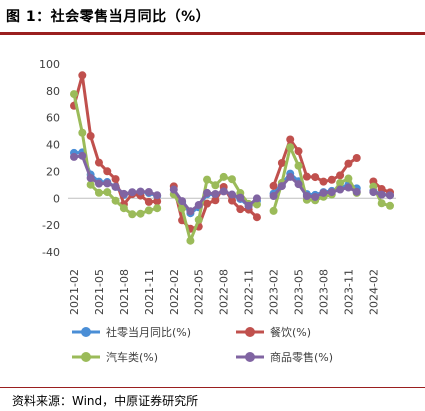  I want to click on x-tick-label: 2023-05, so click(299, 292).